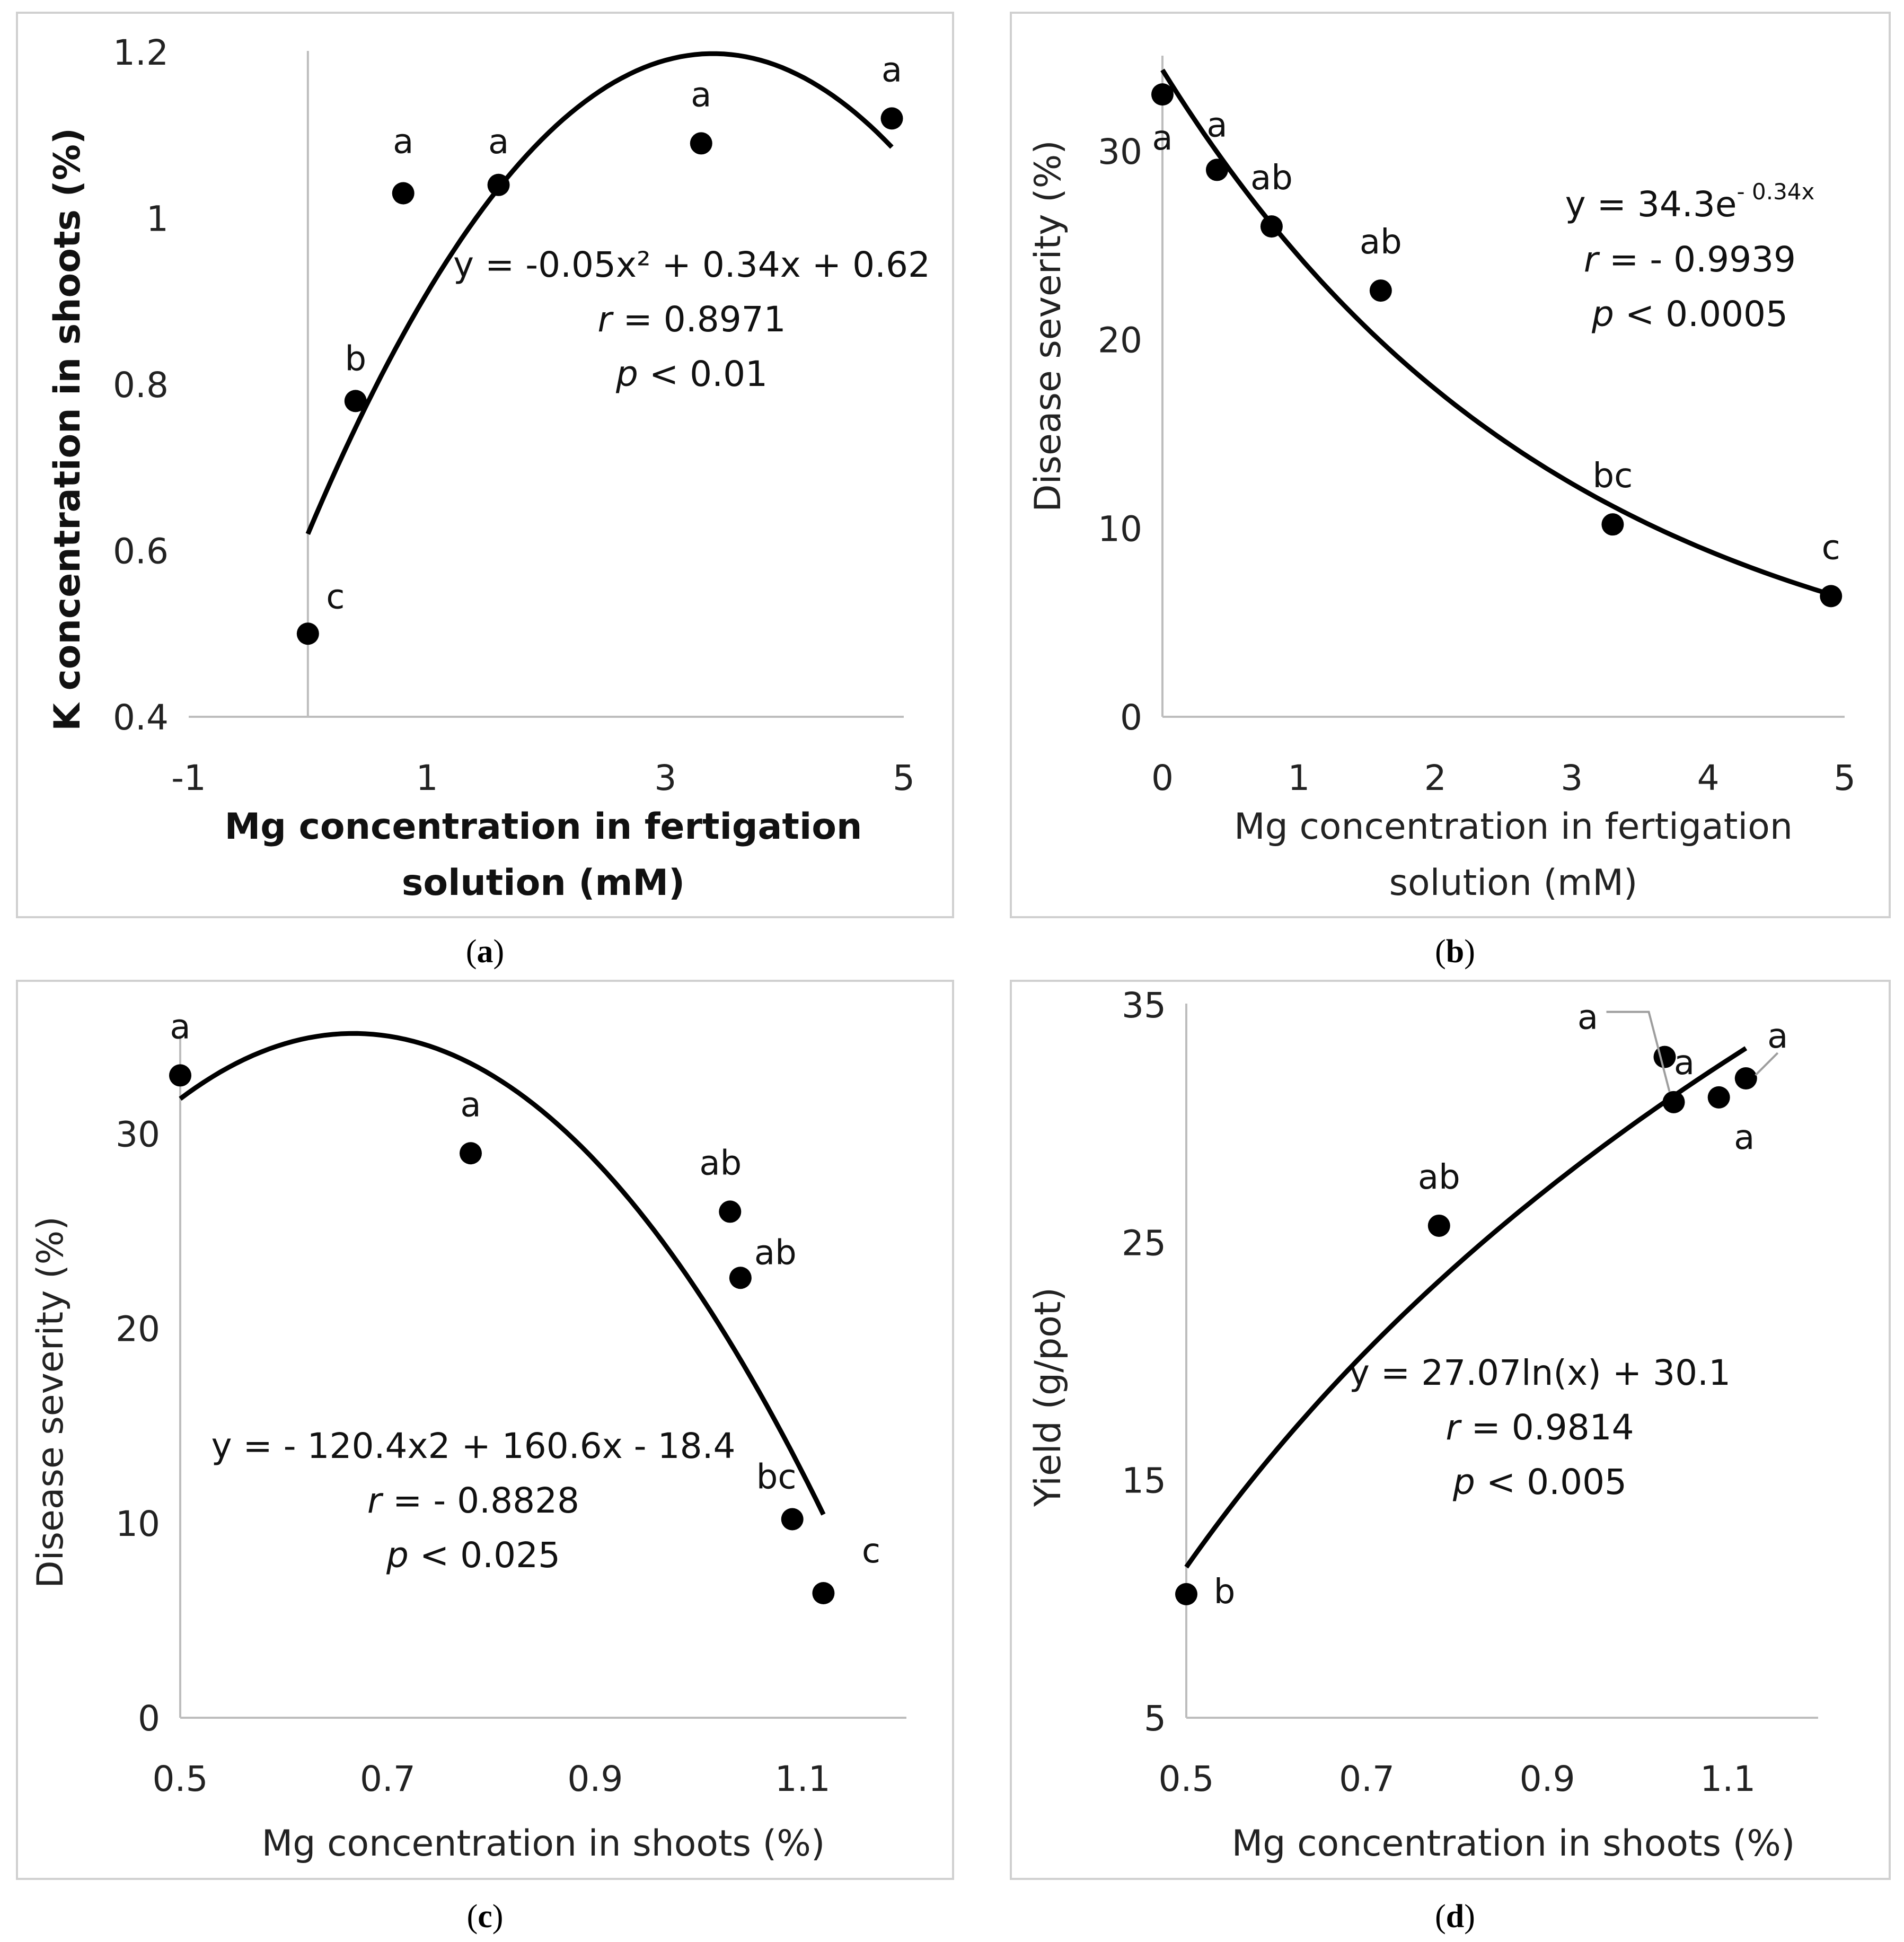  I want to click on chart-b-xtick-4: 4, so click(1709, 778).